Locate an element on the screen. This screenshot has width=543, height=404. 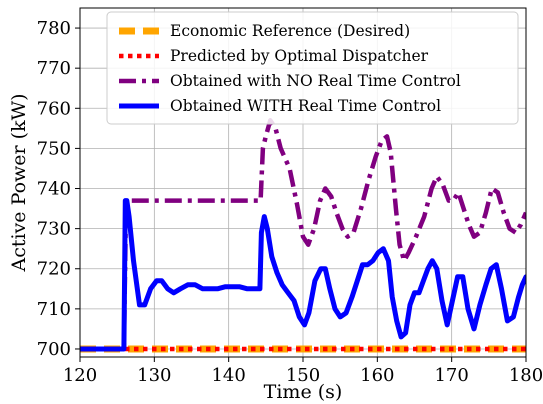
y-tick-label: 770 is located at coordinates (54, 68).